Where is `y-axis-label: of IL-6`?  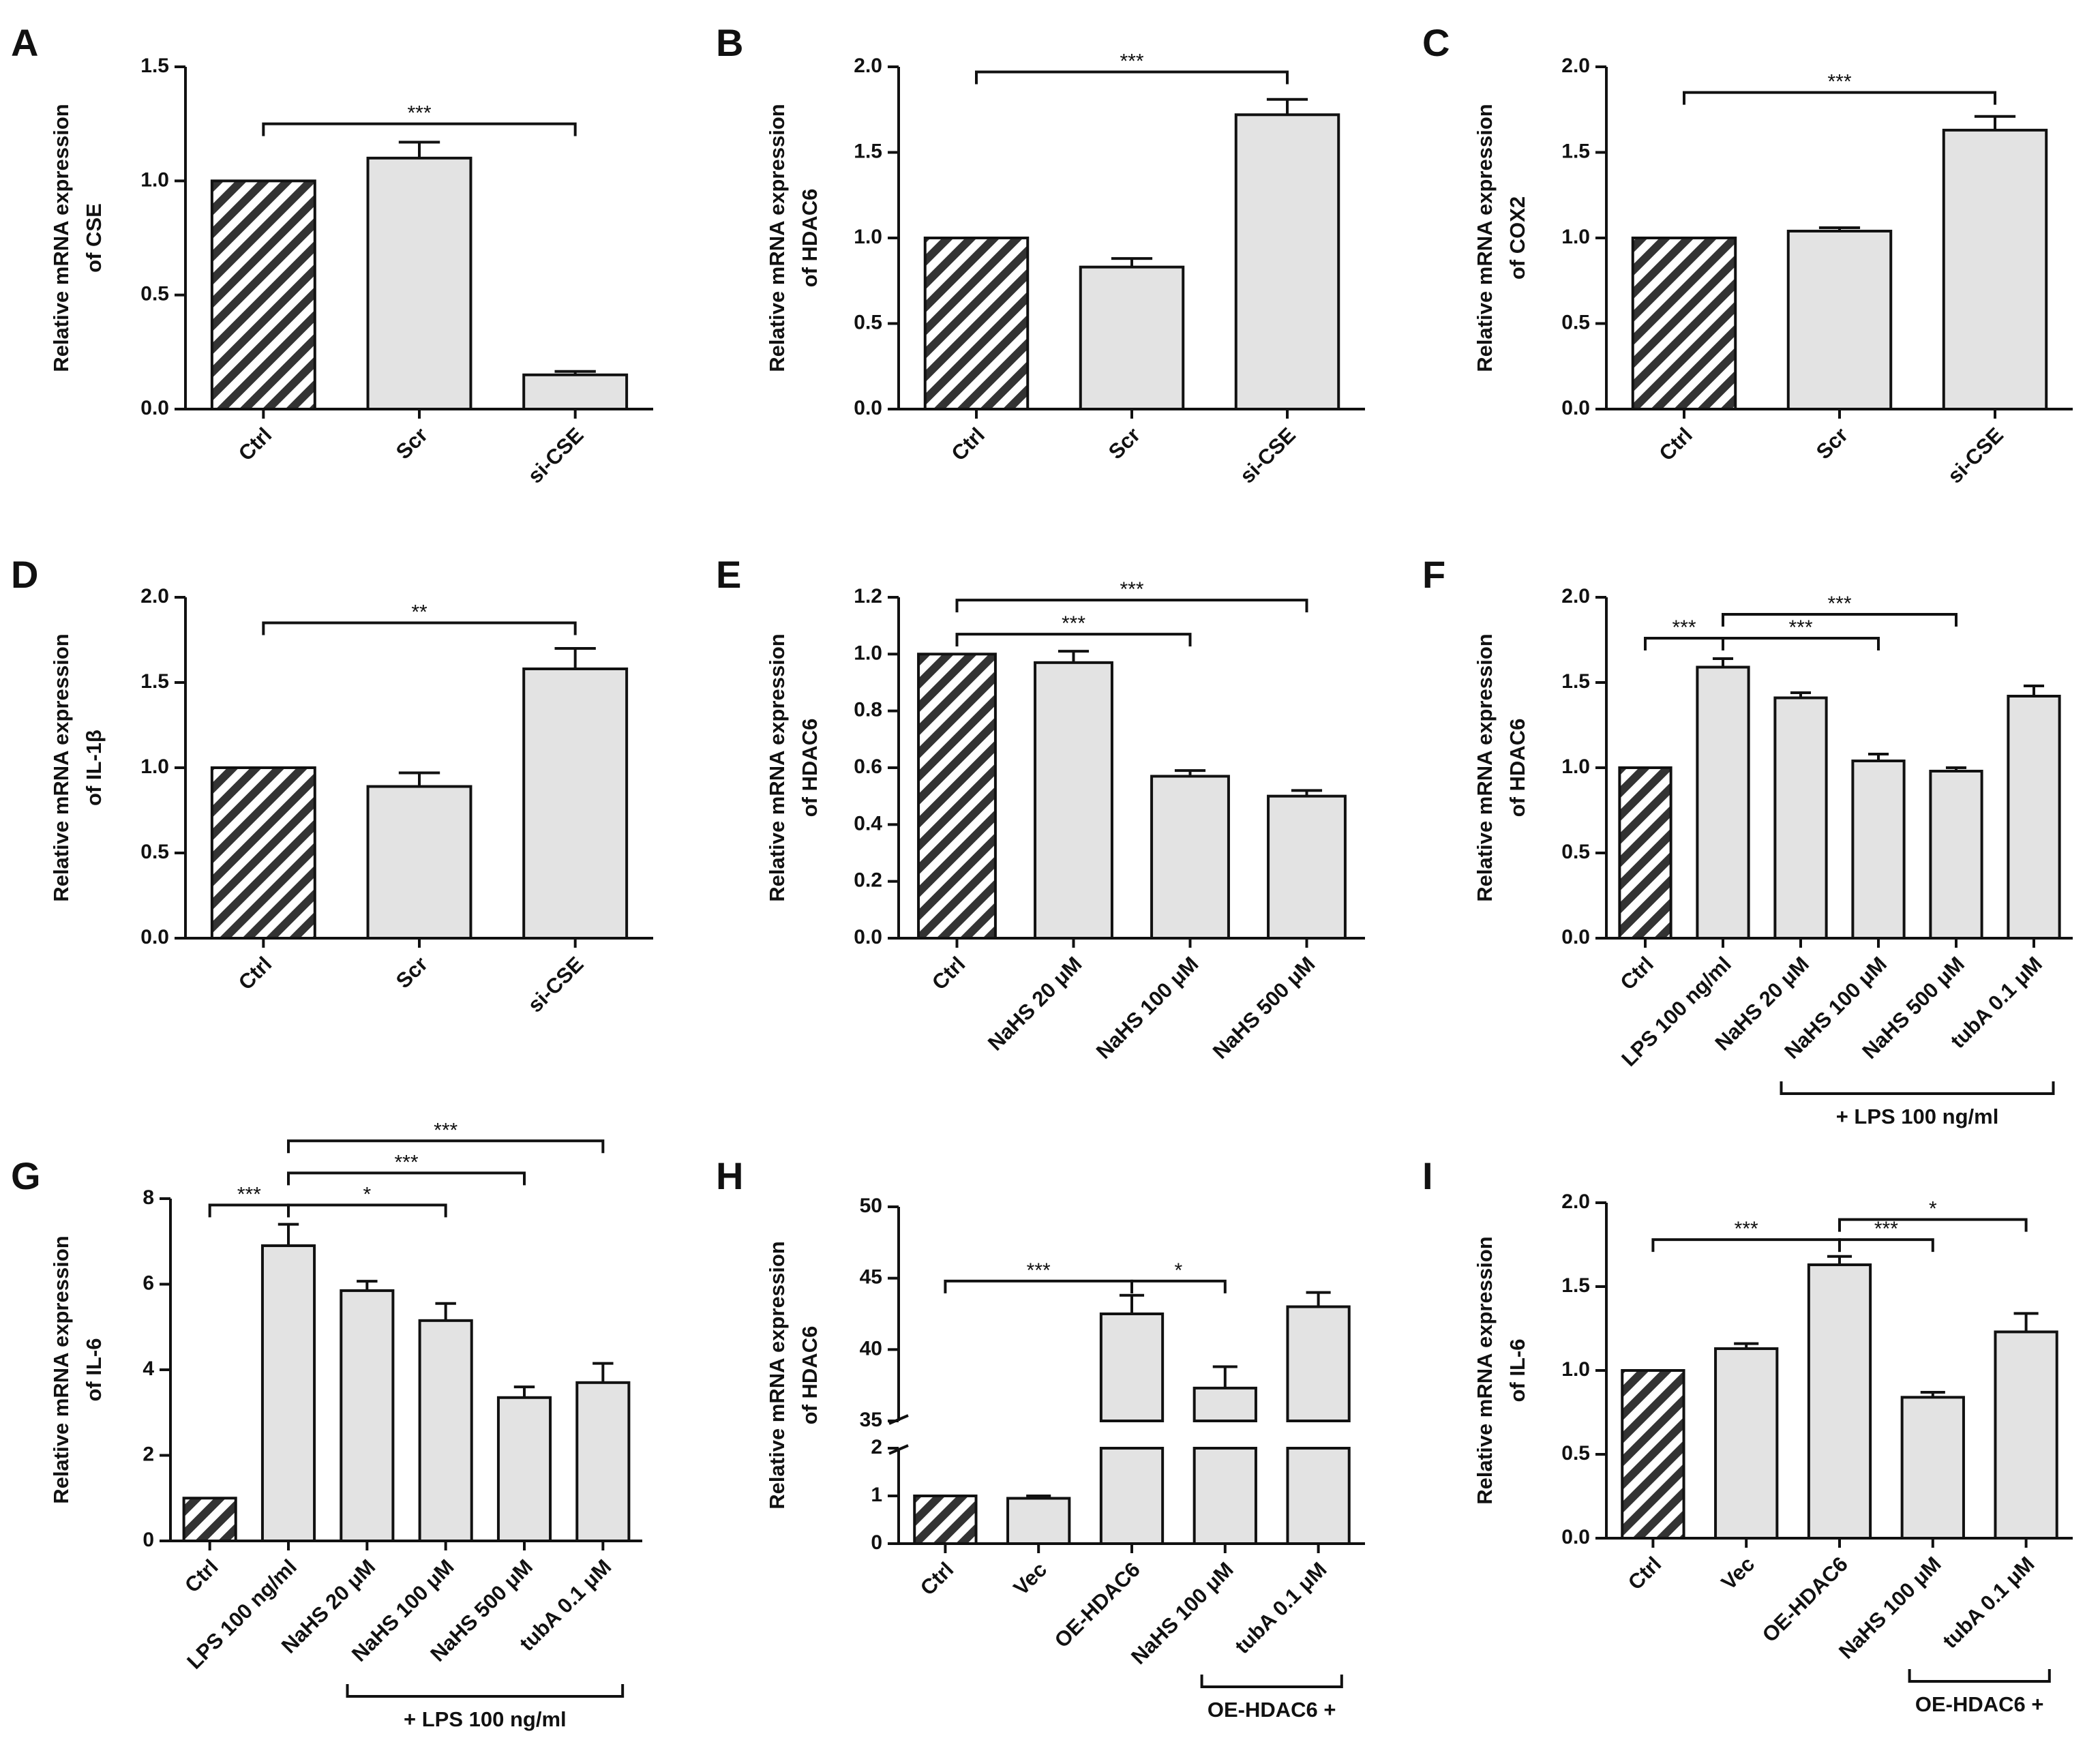 y-axis-label: of IL-6 is located at coordinates (1517, 1370).